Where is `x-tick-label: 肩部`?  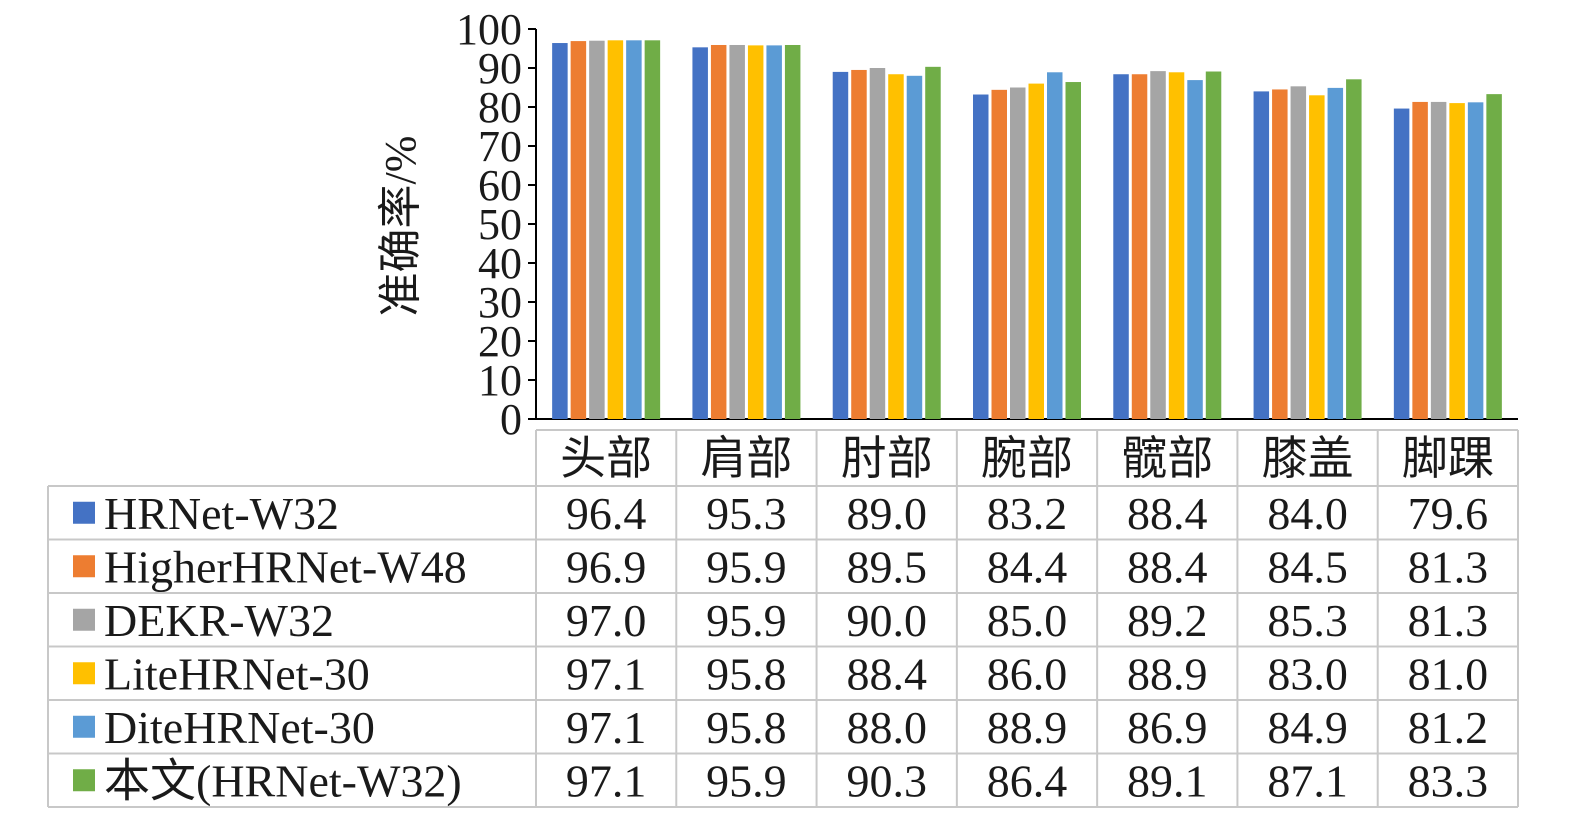
x-tick-label: 肩部 is located at coordinates (746, 458).